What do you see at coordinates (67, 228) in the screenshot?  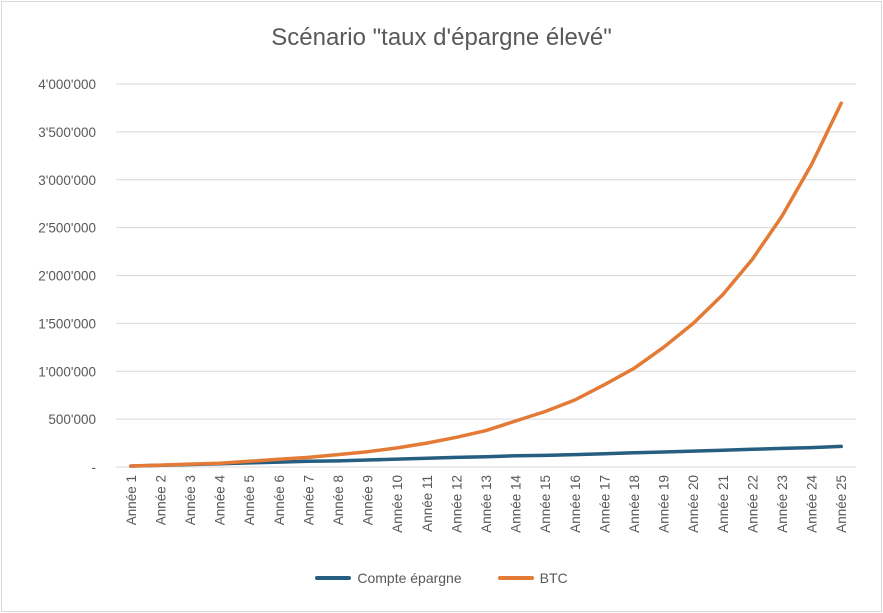 I see `y-tick-label: 2'500'000` at bounding box center [67, 228].